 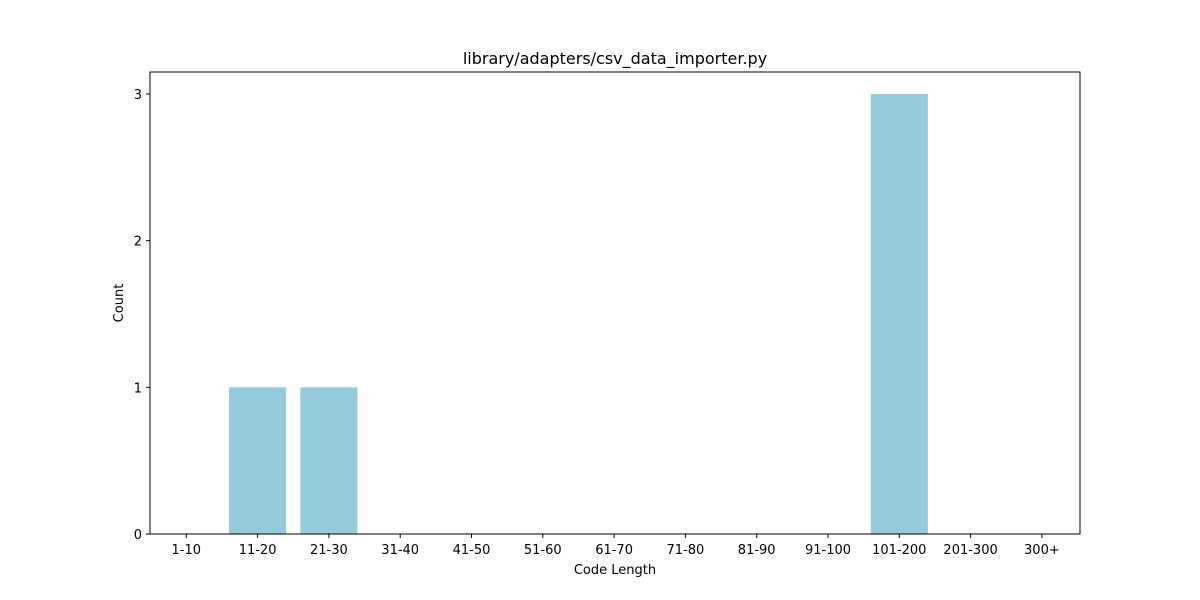 I want to click on y-tick-label: 2, so click(x=138, y=242).